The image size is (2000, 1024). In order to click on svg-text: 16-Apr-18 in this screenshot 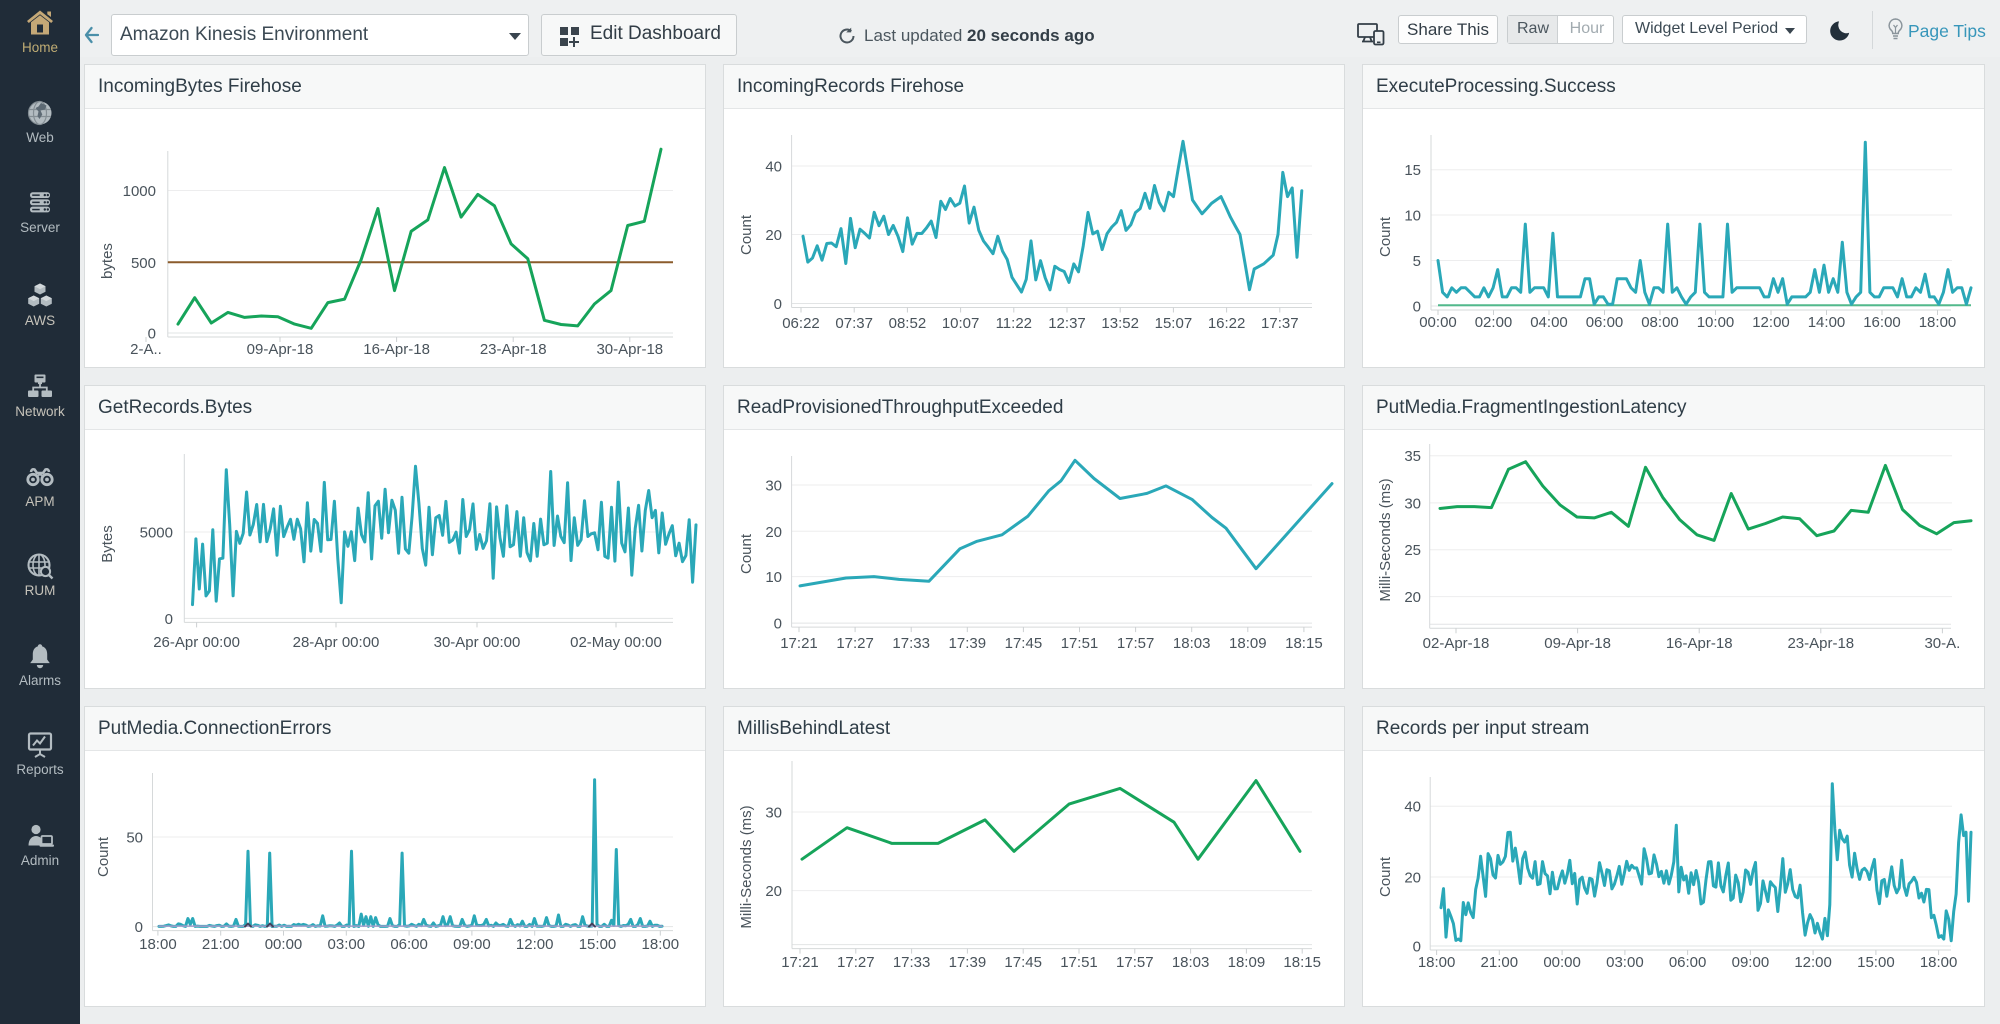, I will do `click(396, 349)`.